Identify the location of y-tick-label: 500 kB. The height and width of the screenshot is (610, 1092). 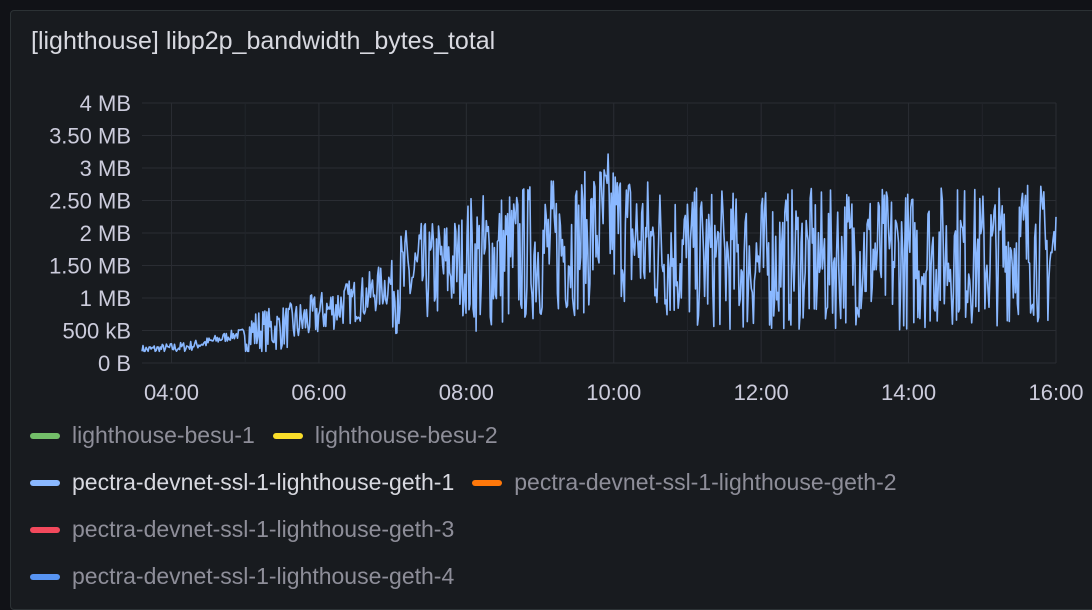
(97, 331).